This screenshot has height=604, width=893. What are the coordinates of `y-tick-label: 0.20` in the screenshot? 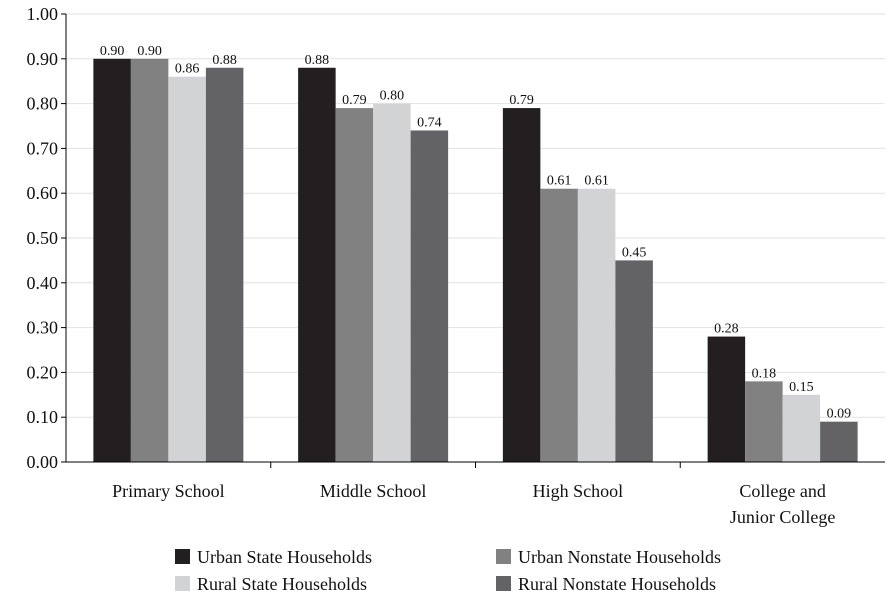 It's located at (43, 372).